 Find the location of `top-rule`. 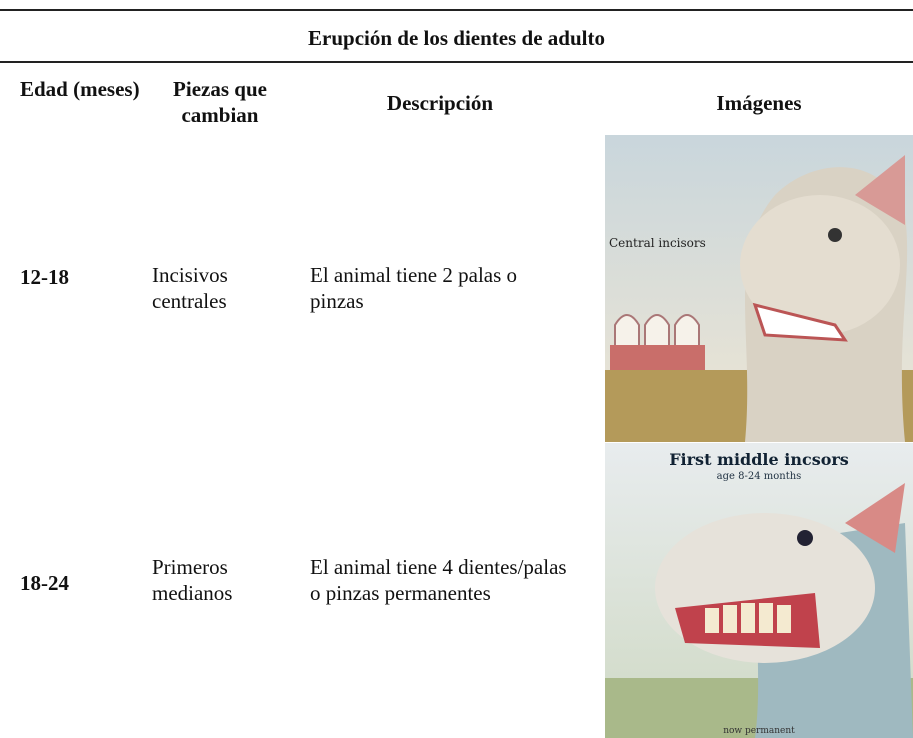

top-rule is located at coordinates (456, 10).